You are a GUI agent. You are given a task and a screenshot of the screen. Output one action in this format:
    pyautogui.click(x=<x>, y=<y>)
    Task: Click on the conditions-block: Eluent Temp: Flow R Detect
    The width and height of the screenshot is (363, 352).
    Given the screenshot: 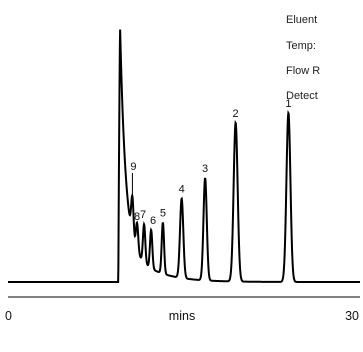 What is the action you would take?
    pyautogui.click(x=303, y=58)
    